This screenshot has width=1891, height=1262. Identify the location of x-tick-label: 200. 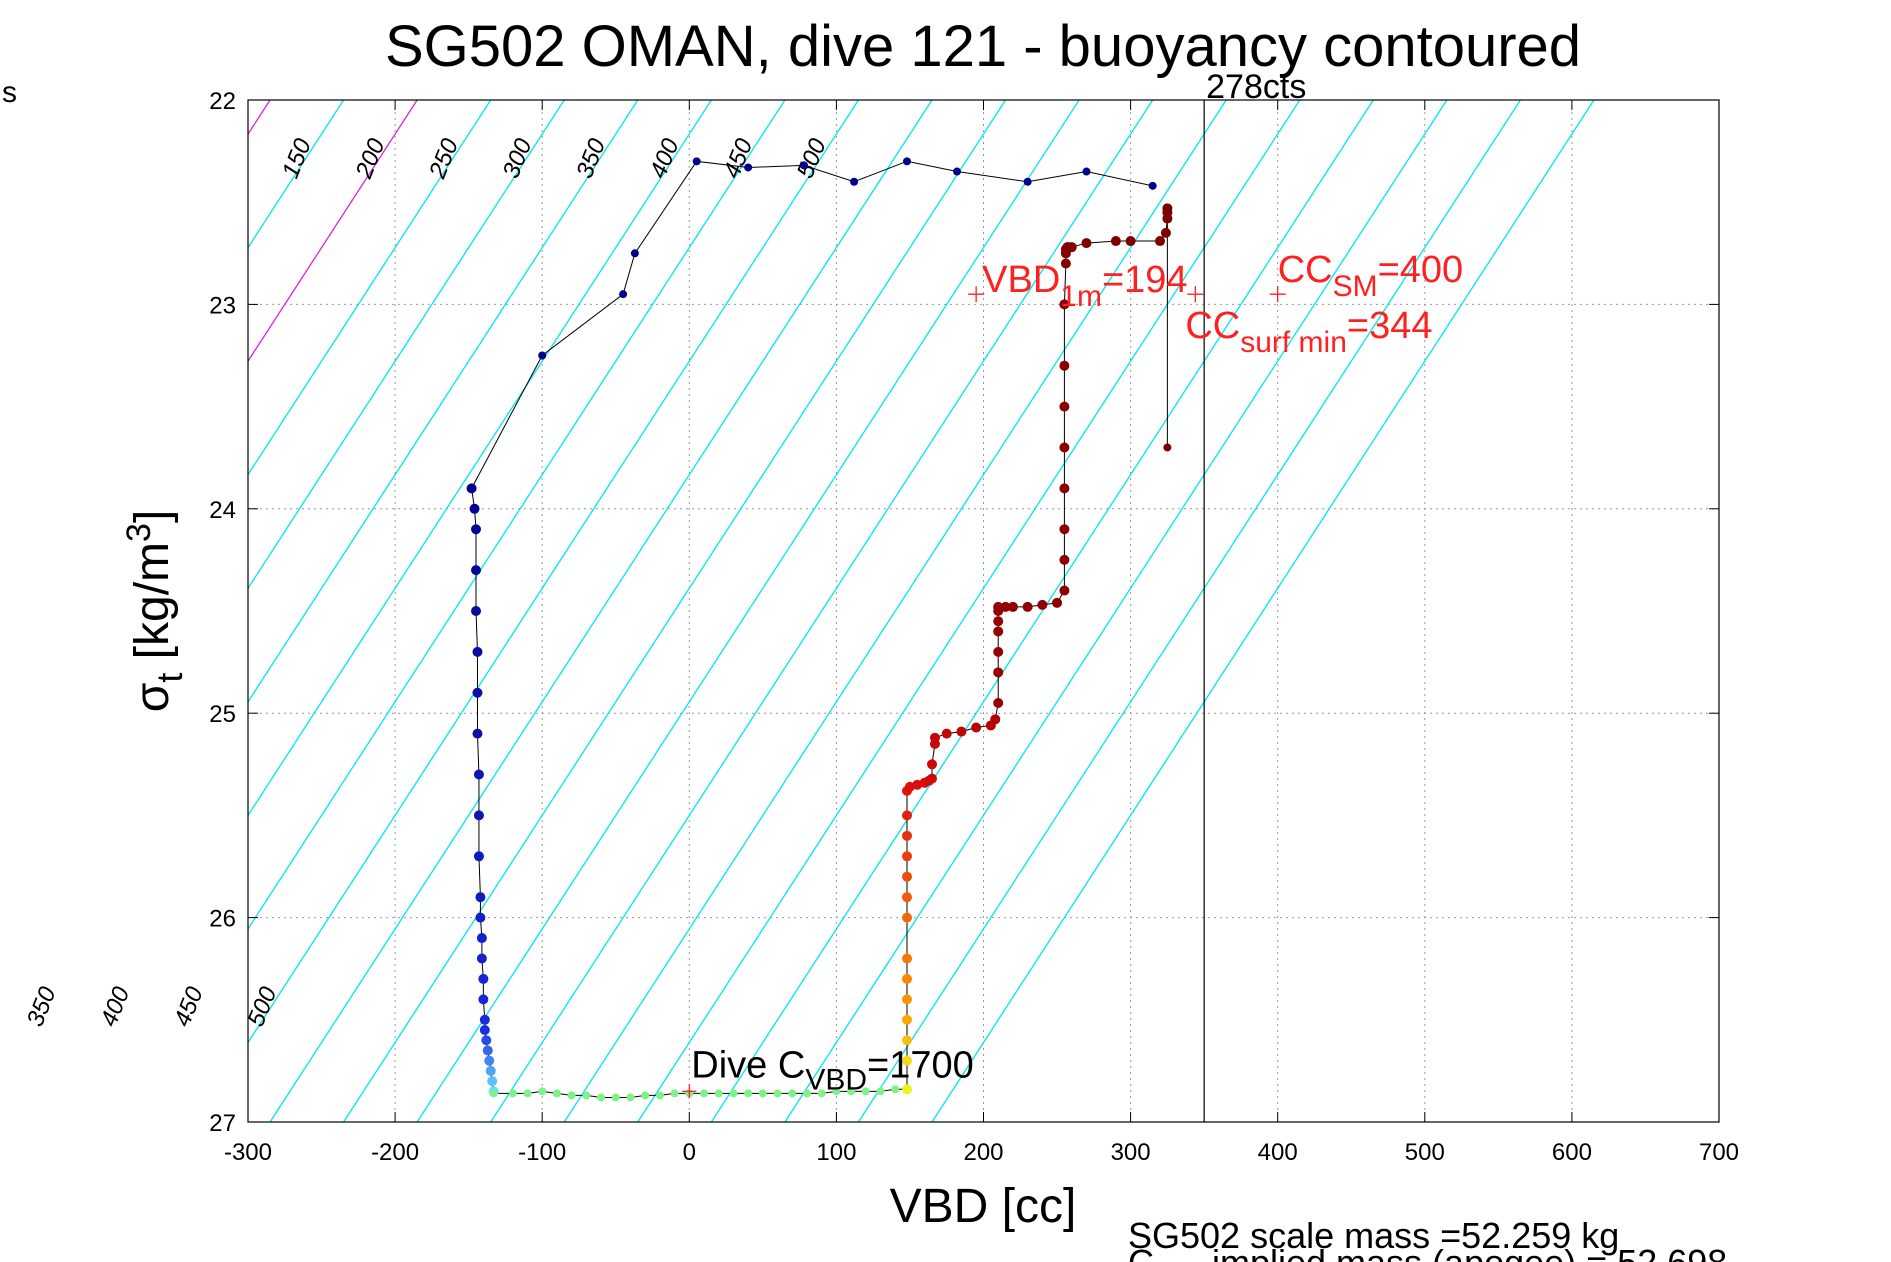
(983, 1152).